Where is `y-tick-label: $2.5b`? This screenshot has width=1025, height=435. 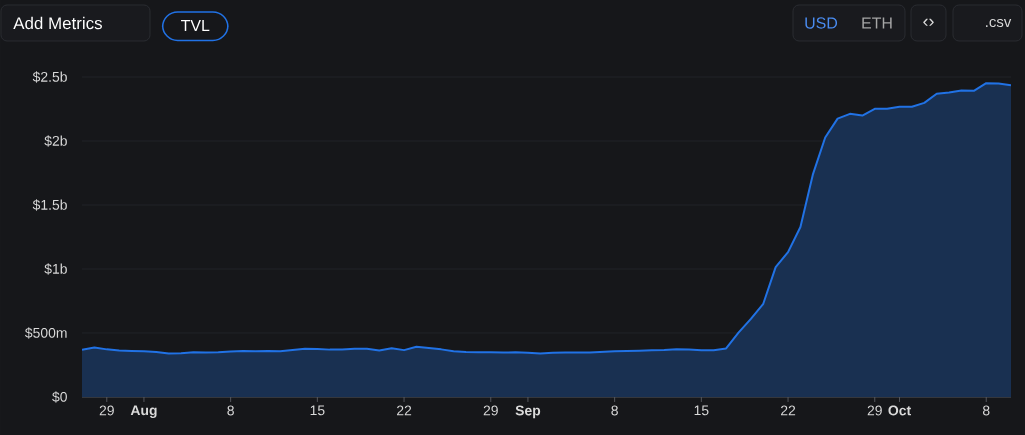
y-tick-label: $2.5b is located at coordinates (49, 77).